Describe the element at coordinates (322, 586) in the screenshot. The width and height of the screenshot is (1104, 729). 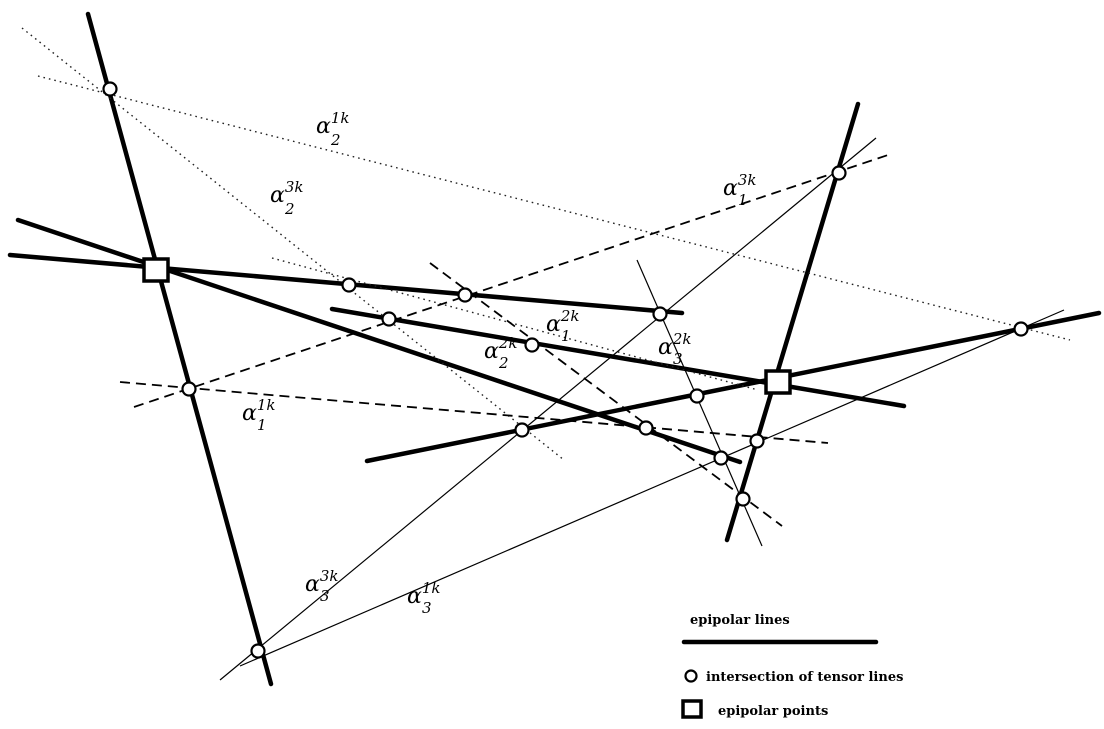
I see `label-alpha-3-3k: α3k 3` at that location.